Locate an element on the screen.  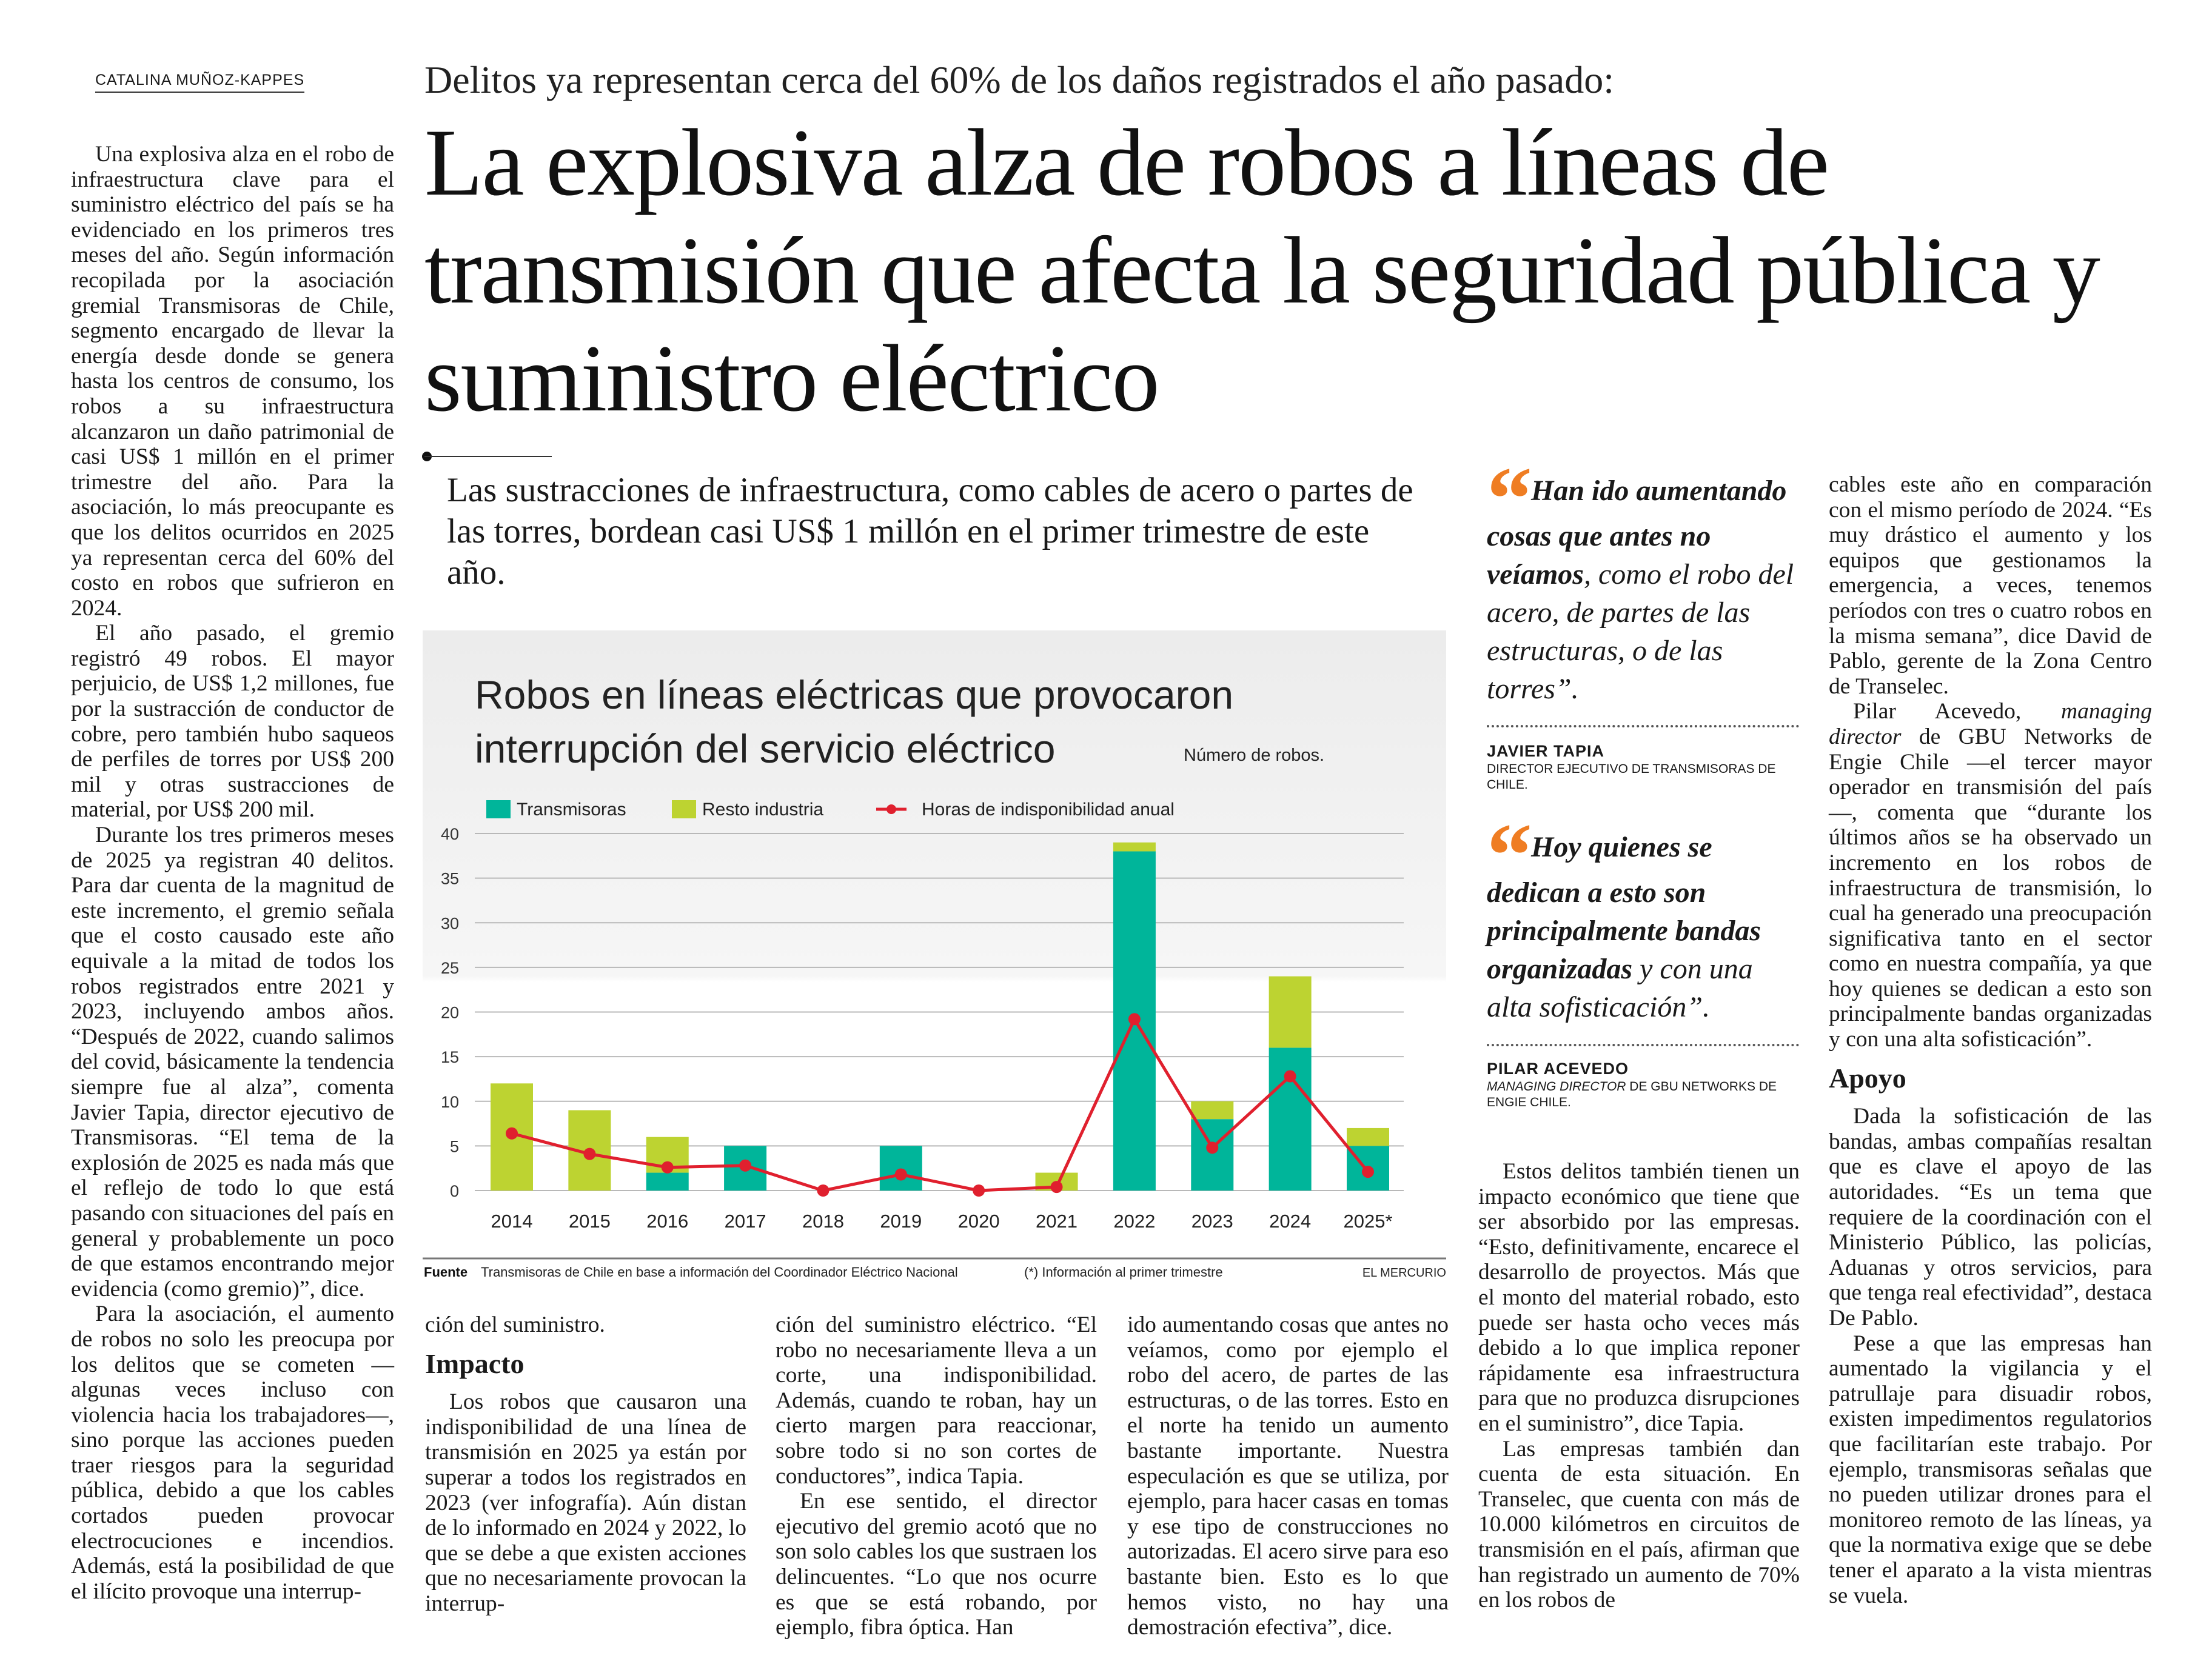
x-tick-label: 2025* is located at coordinates (1367, 1221).